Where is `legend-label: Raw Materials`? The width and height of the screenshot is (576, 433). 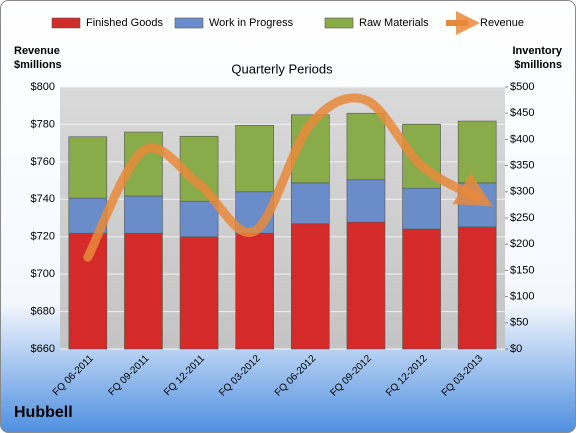 legend-label: Raw Materials is located at coordinates (394, 23).